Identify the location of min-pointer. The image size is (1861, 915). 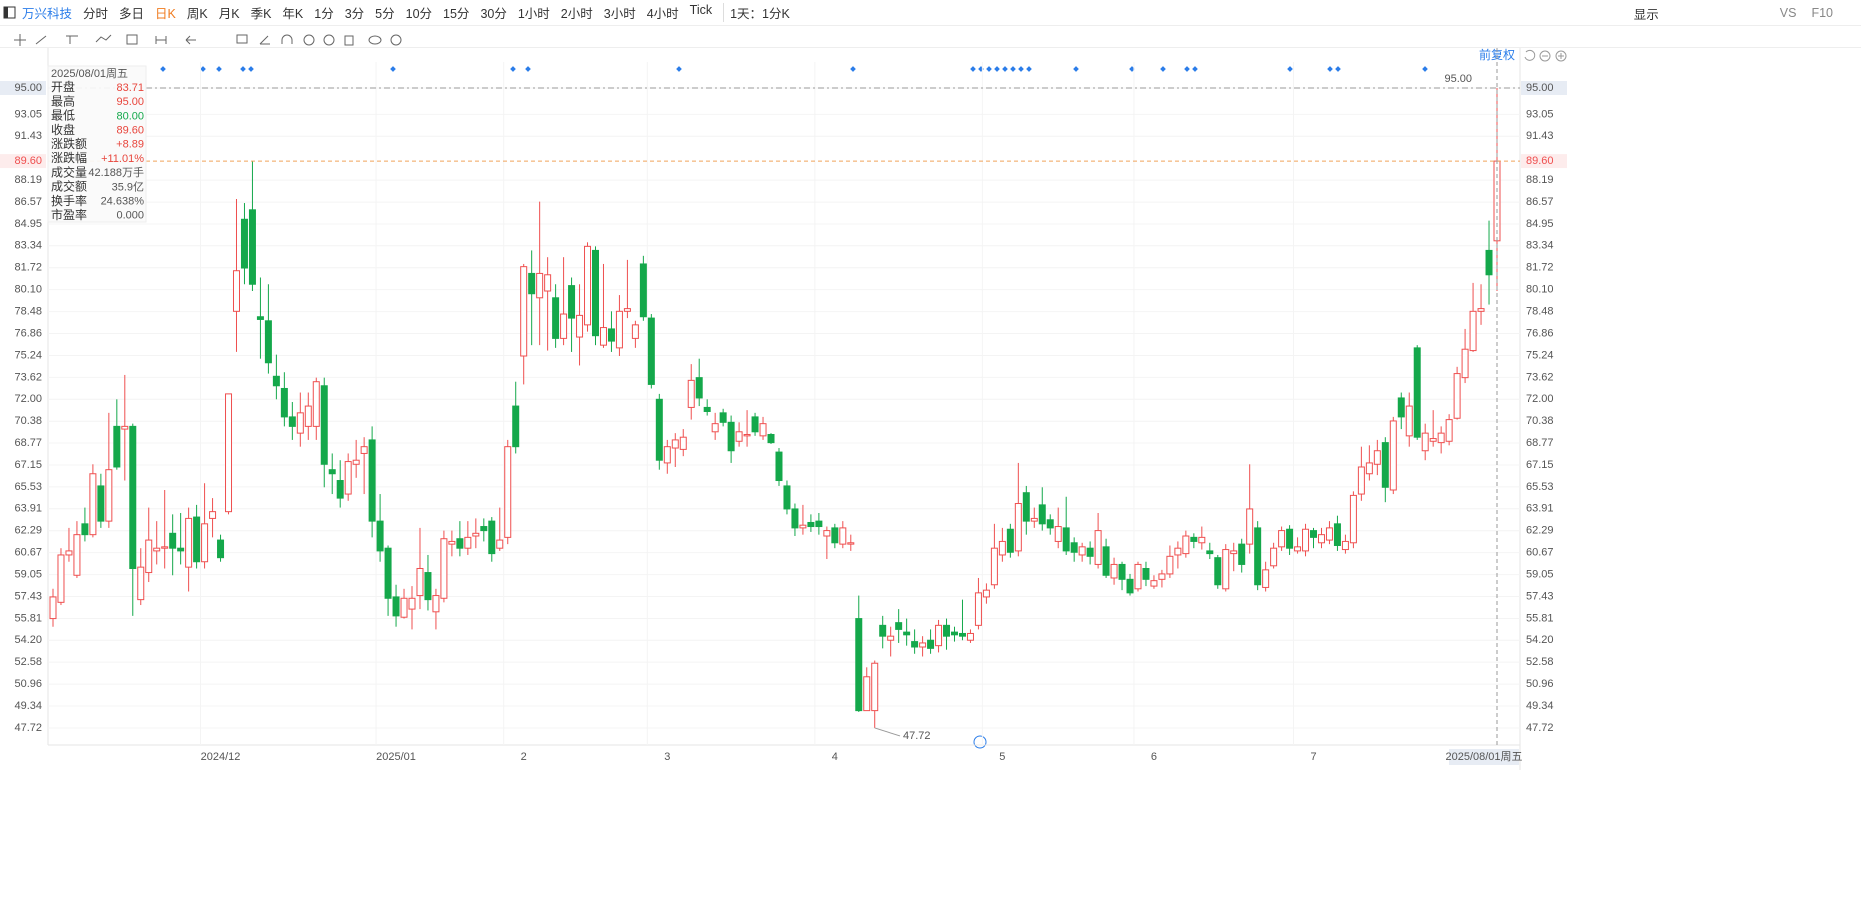
(887, 732).